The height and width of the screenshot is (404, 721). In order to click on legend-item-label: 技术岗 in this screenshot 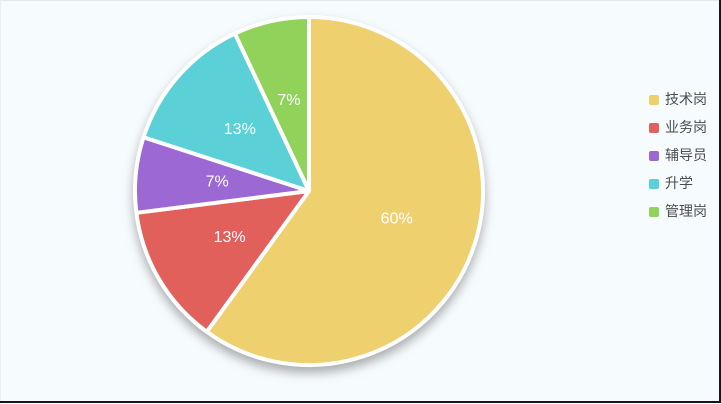, I will do `click(686, 99)`.